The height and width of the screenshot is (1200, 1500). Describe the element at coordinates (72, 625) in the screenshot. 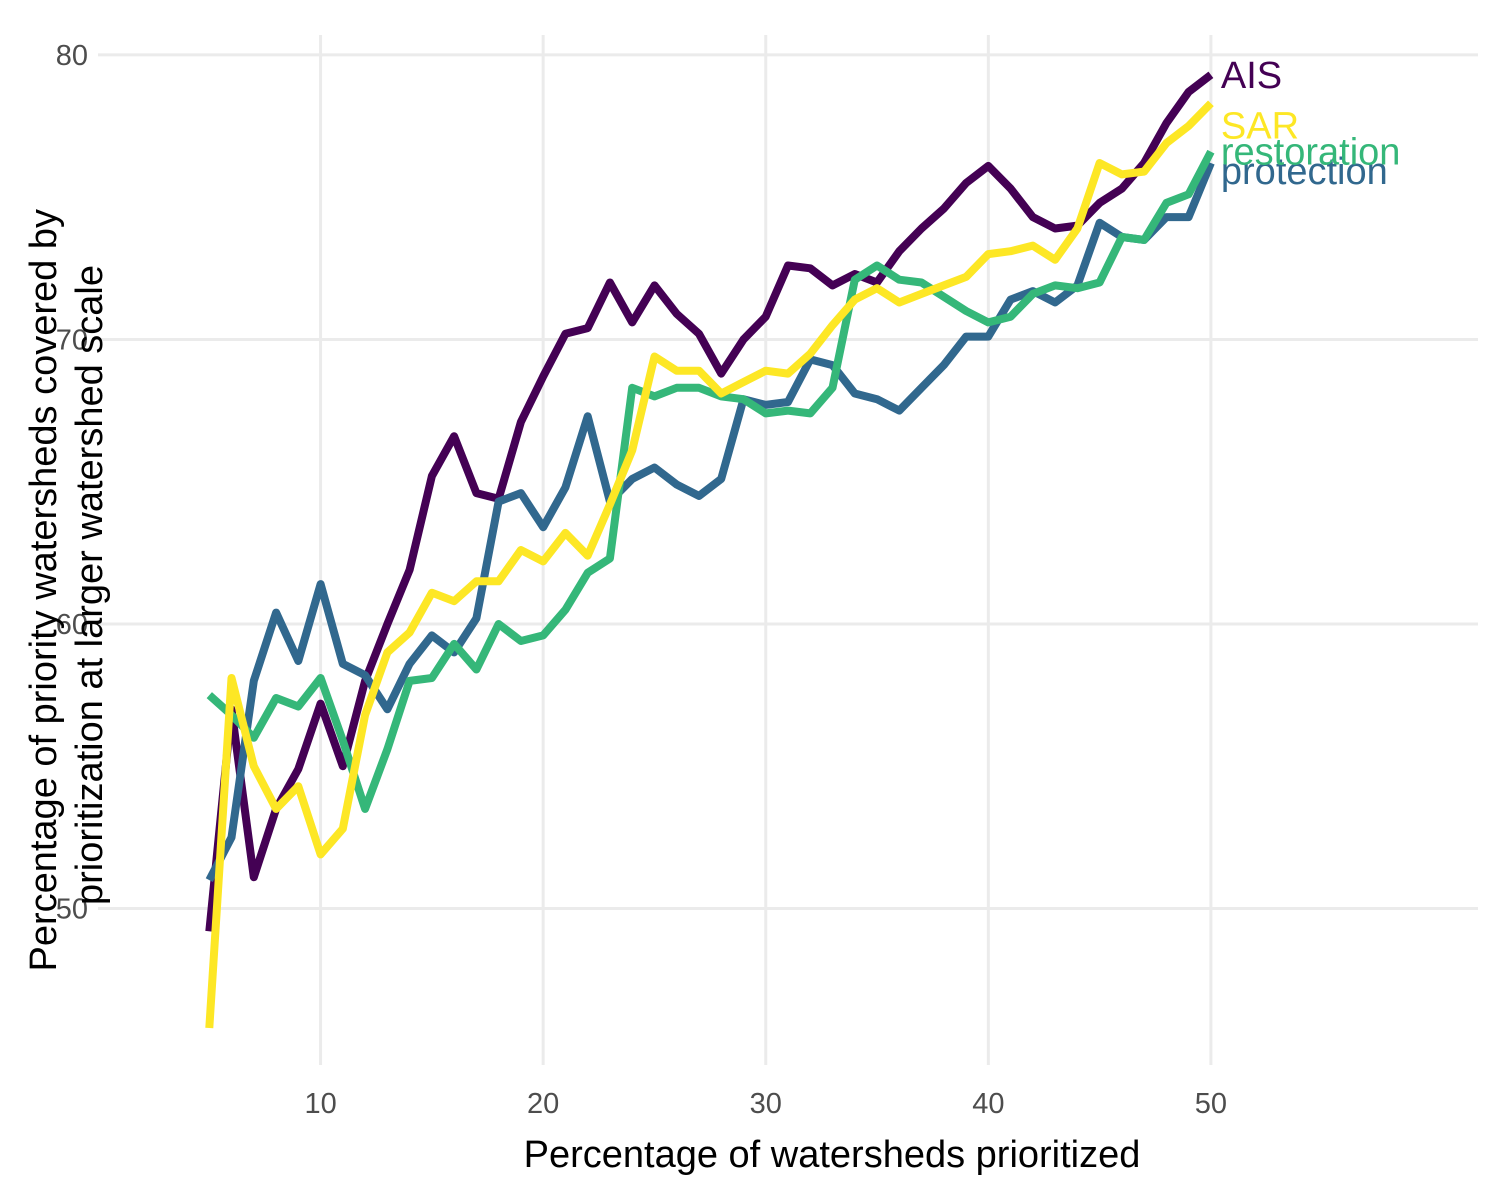

I see `y-tick-label-60: 60` at that location.